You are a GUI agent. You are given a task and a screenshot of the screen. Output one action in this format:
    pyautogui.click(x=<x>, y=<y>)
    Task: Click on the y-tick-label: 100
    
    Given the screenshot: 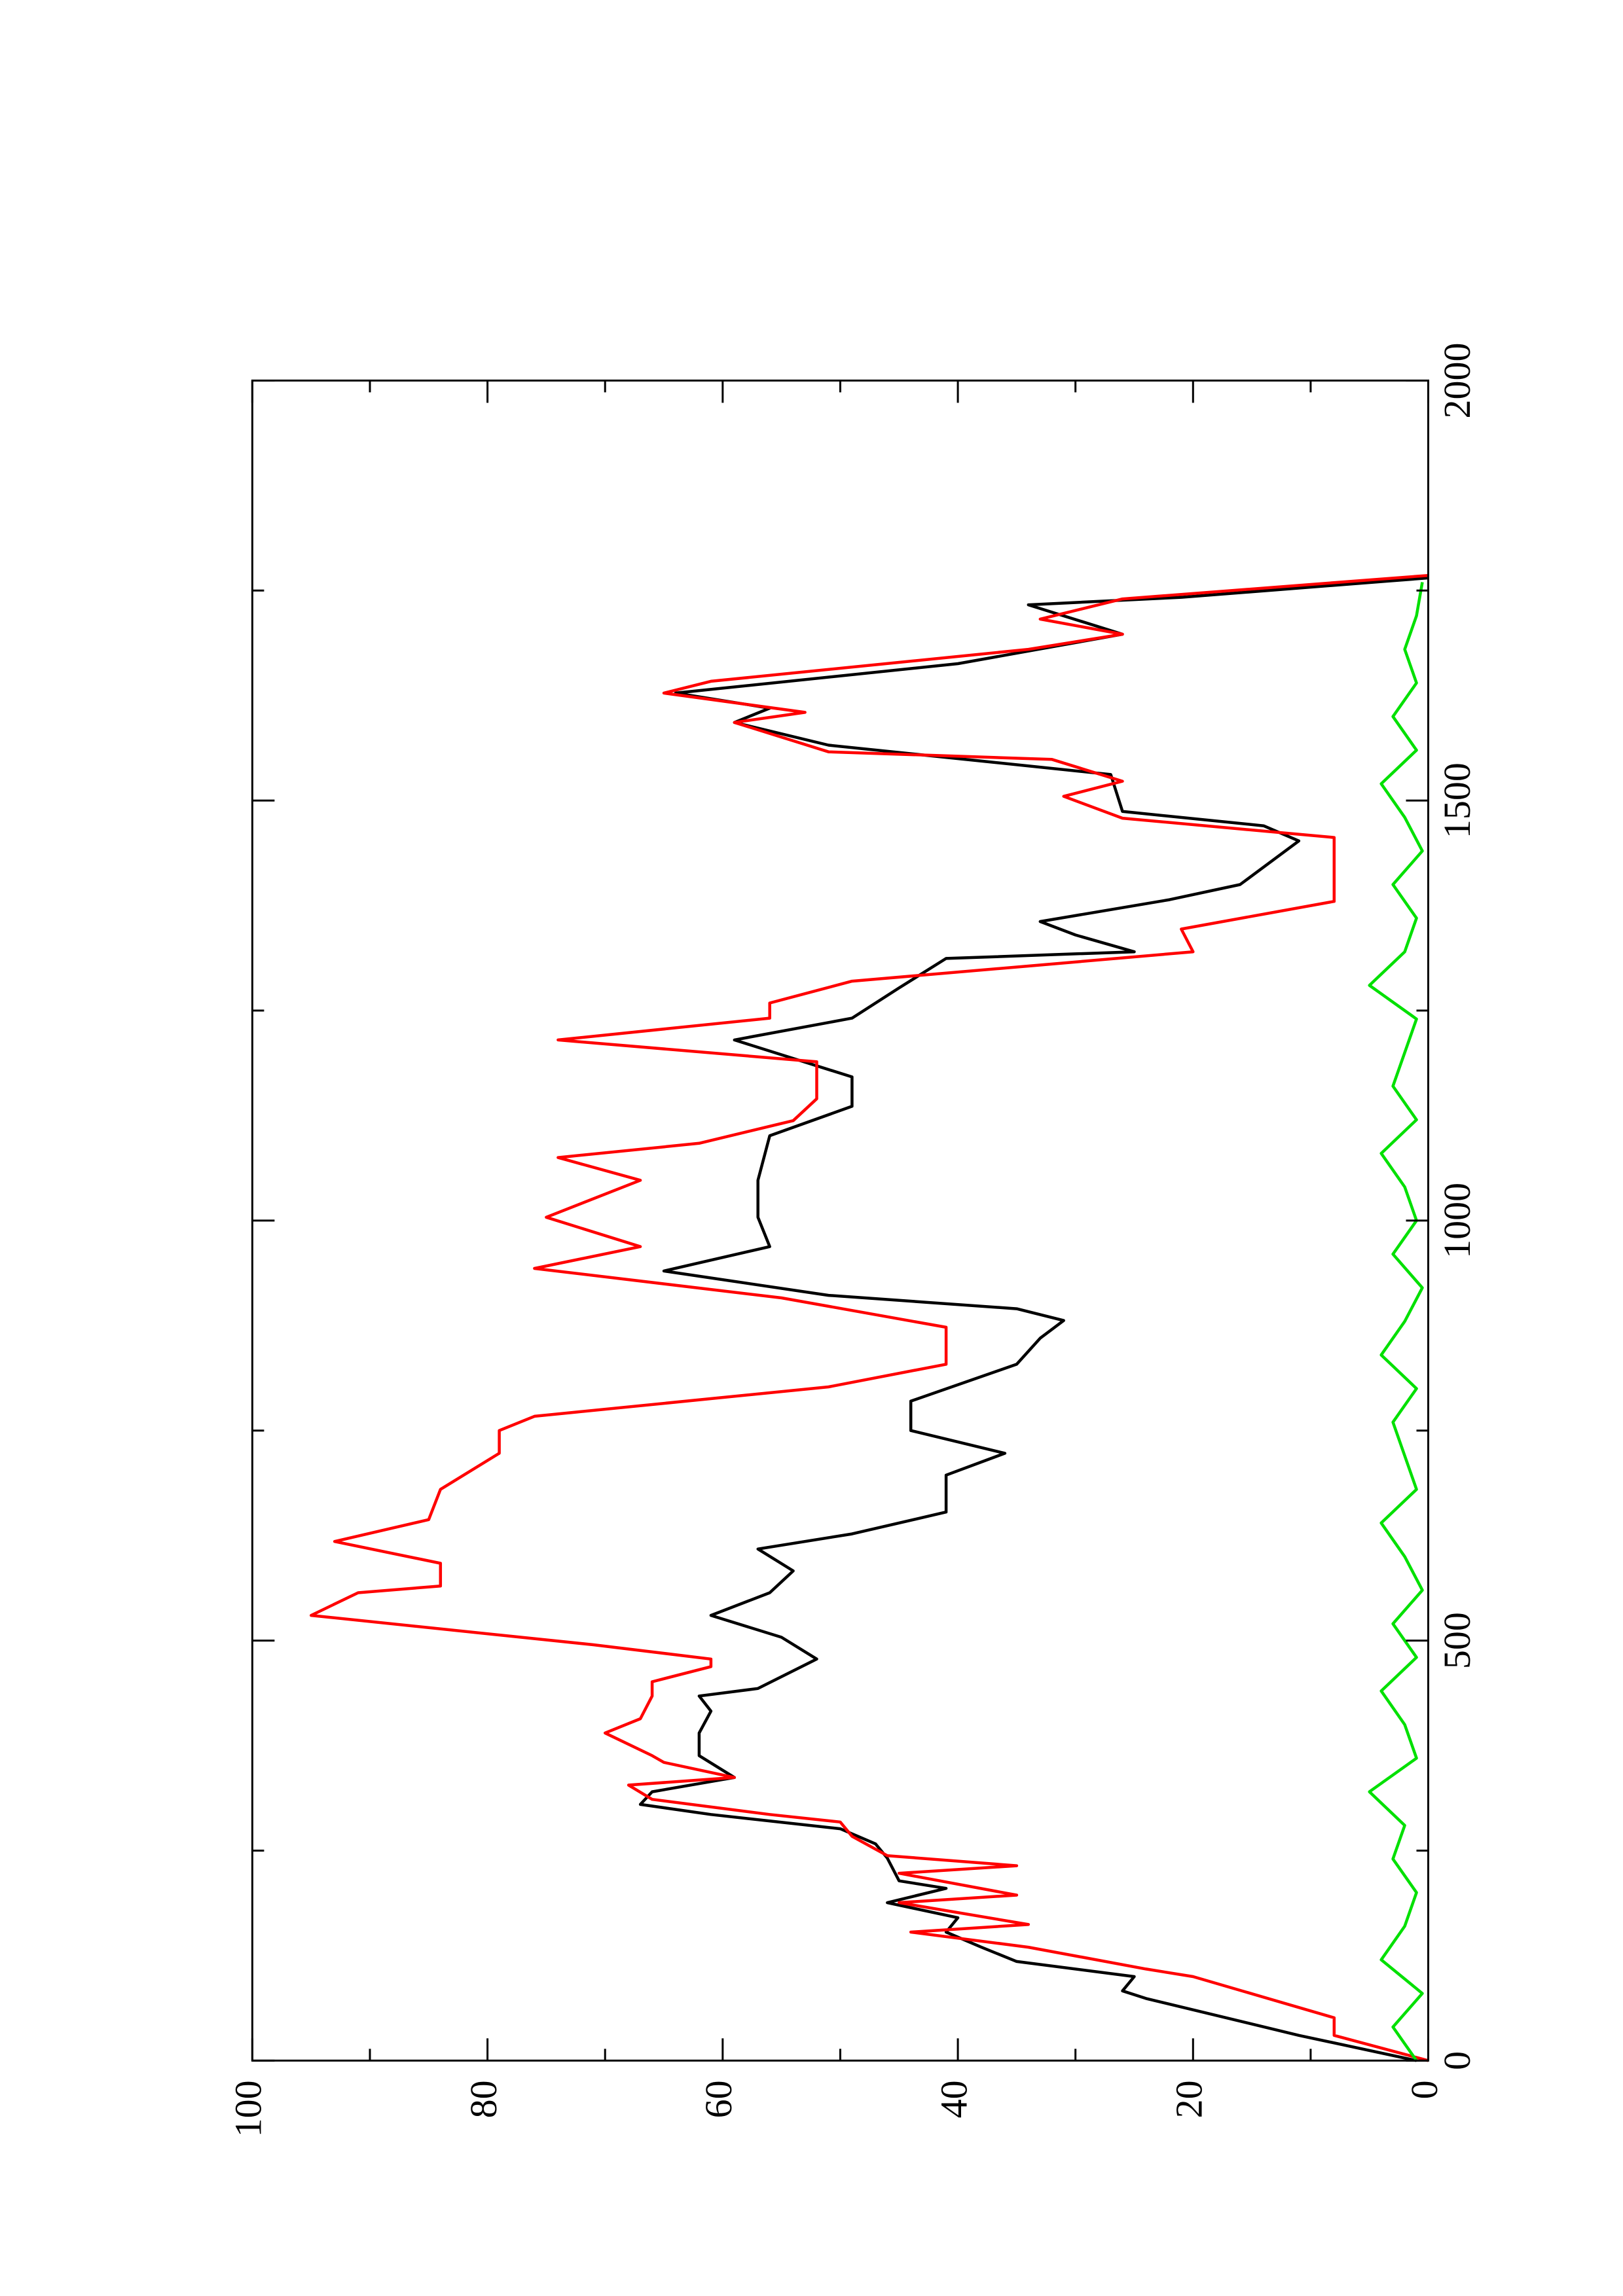 What is the action you would take?
    pyautogui.click(x=248, y=2108)
    